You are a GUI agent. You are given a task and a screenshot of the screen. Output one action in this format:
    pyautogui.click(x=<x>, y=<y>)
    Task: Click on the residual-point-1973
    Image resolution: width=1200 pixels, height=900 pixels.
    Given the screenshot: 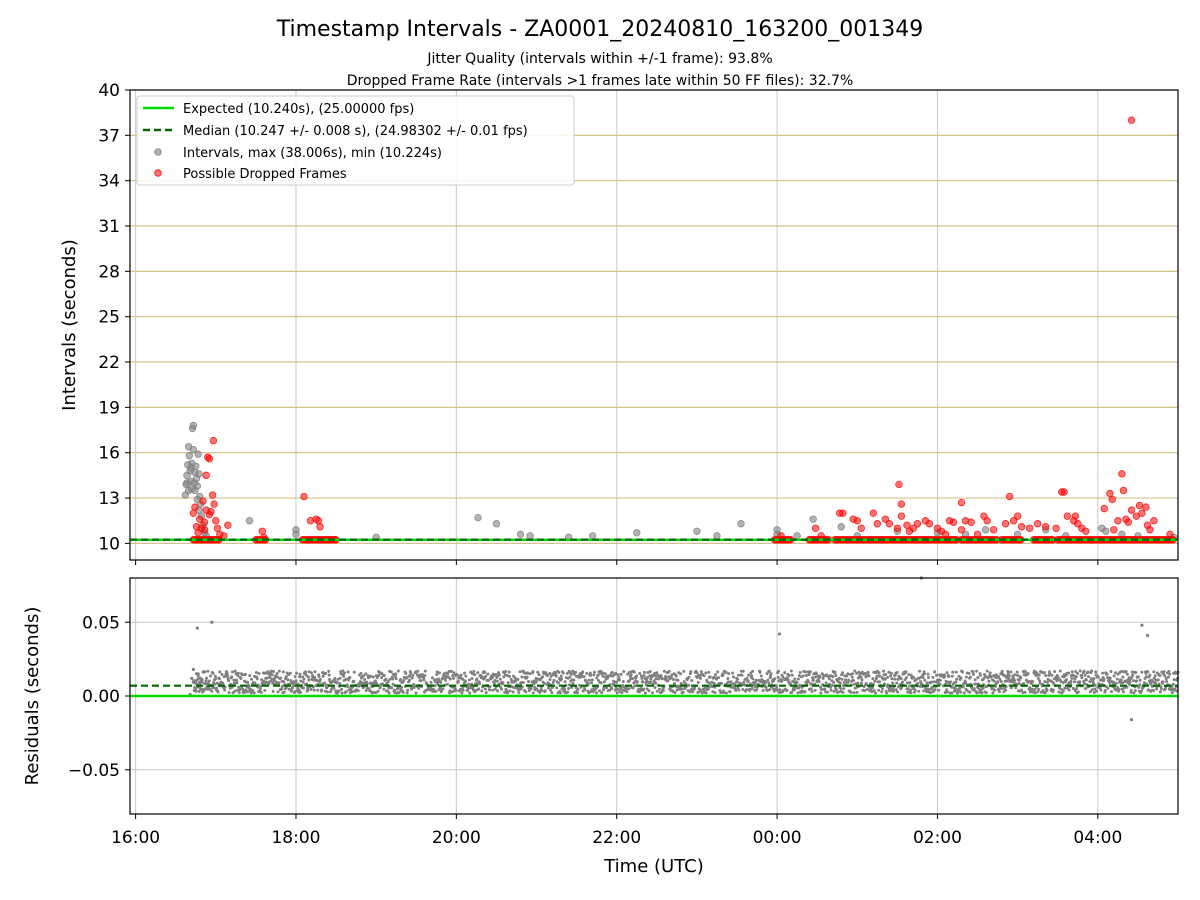 What is the action you would take?
    pyautogui.click(x=1063, y=691)
    